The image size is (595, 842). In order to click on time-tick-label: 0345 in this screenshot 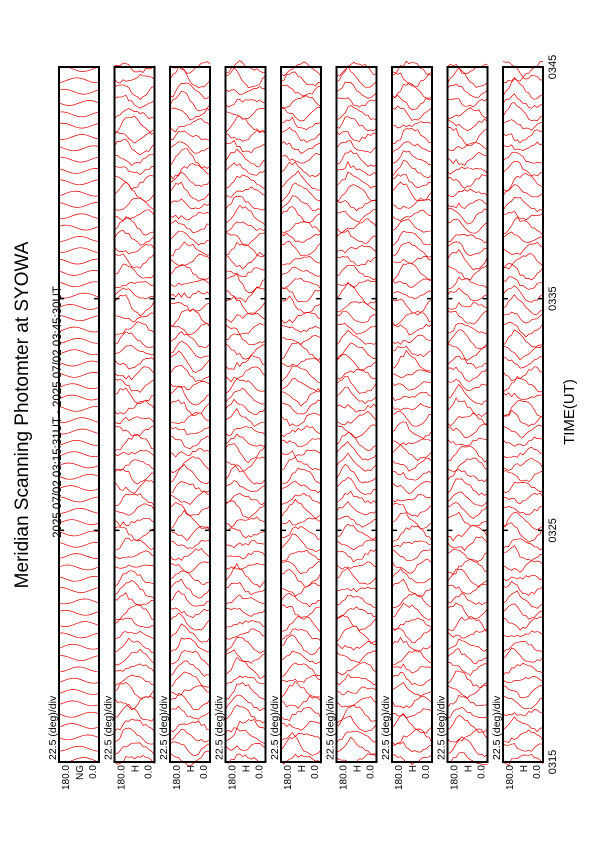, I will do `click(553, 67)`.